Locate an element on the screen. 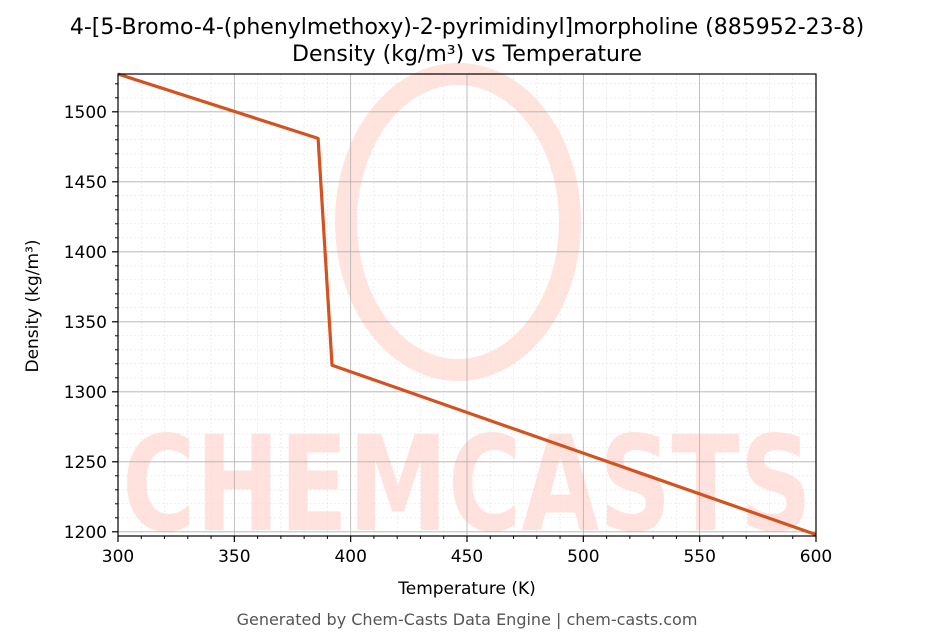 Image resolution: width=934 pixels, height=644 pixels. x-tick-label: 500 is located at coordinates (583, 557).